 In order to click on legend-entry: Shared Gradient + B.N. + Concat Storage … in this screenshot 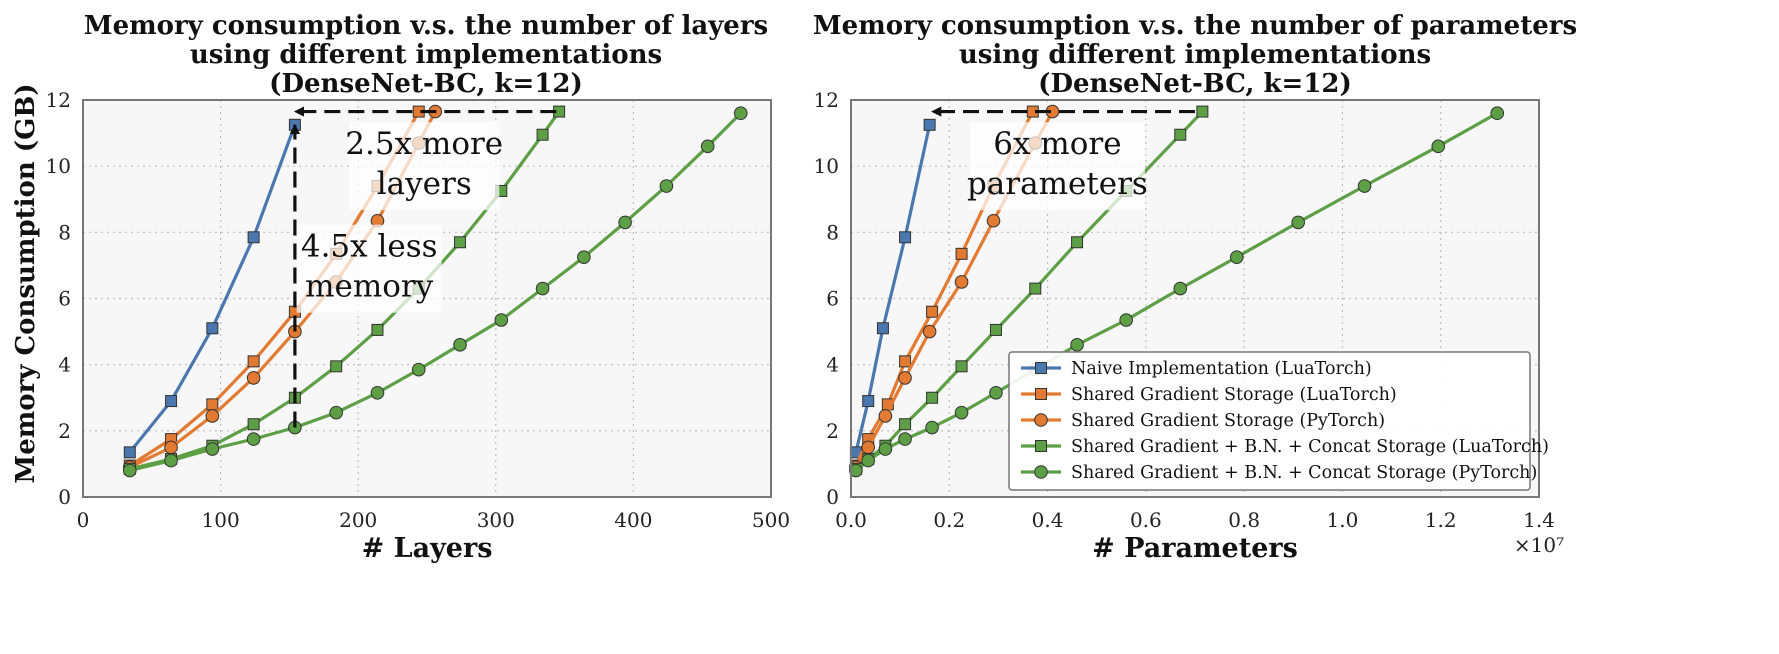, I will do `click(1310, 447)`.